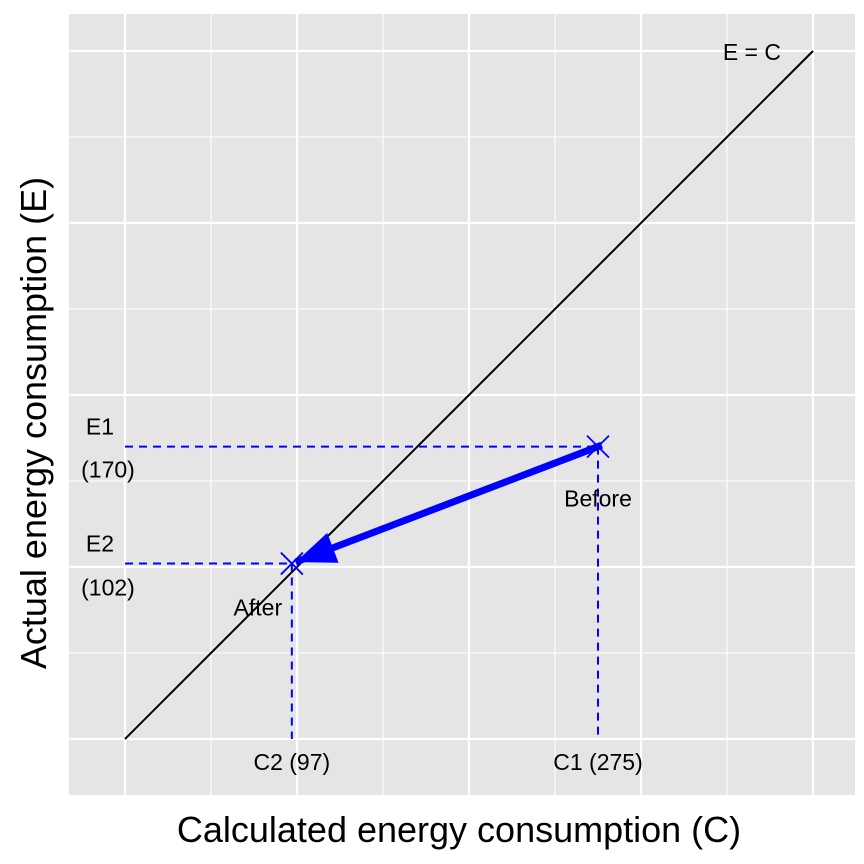 The image size is (864, 864). I want to click on y-tick-label-e2: E2, so click(100, 544).